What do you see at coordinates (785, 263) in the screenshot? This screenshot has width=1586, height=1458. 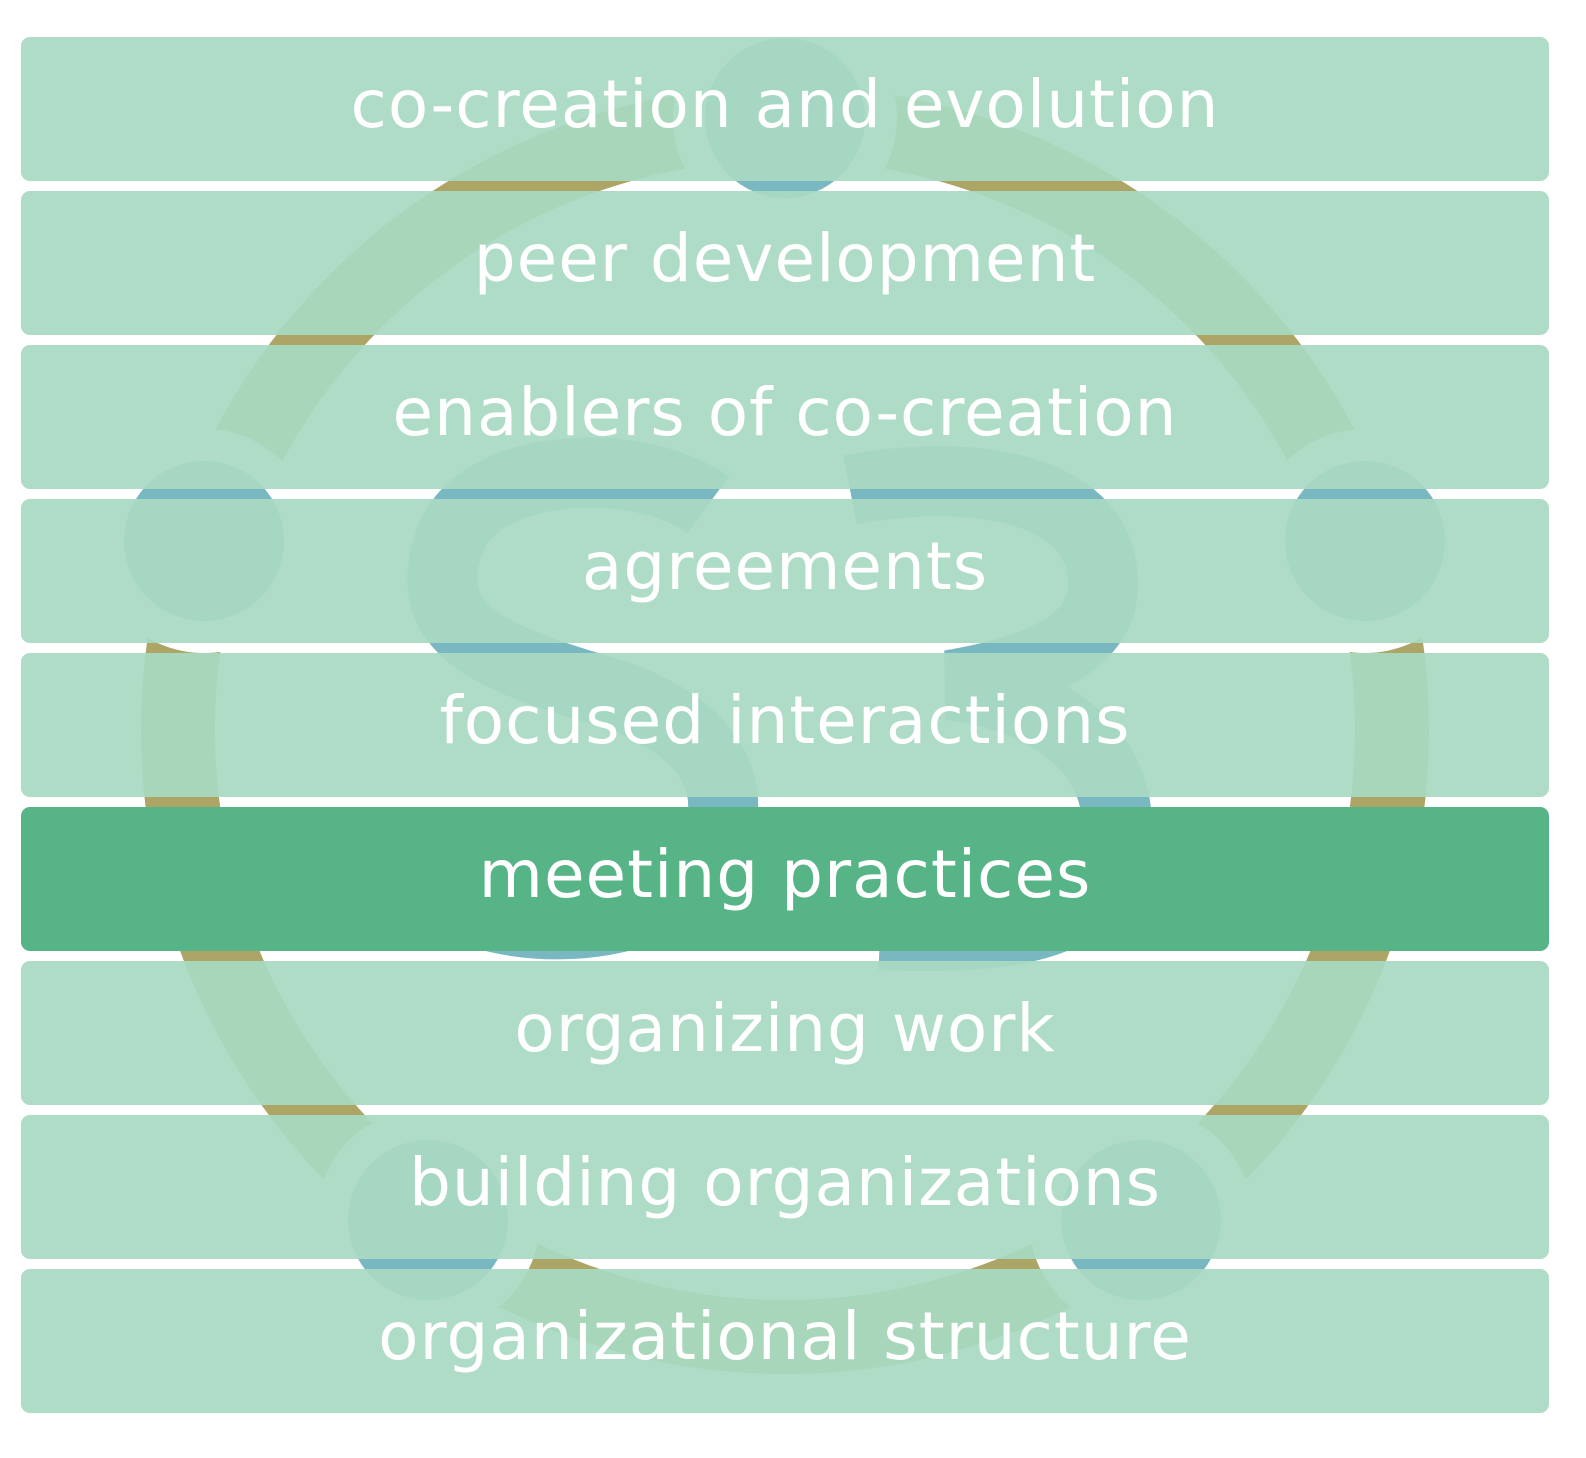 I see `layer-peer-development: peer development` at bounding box center [785, 263].